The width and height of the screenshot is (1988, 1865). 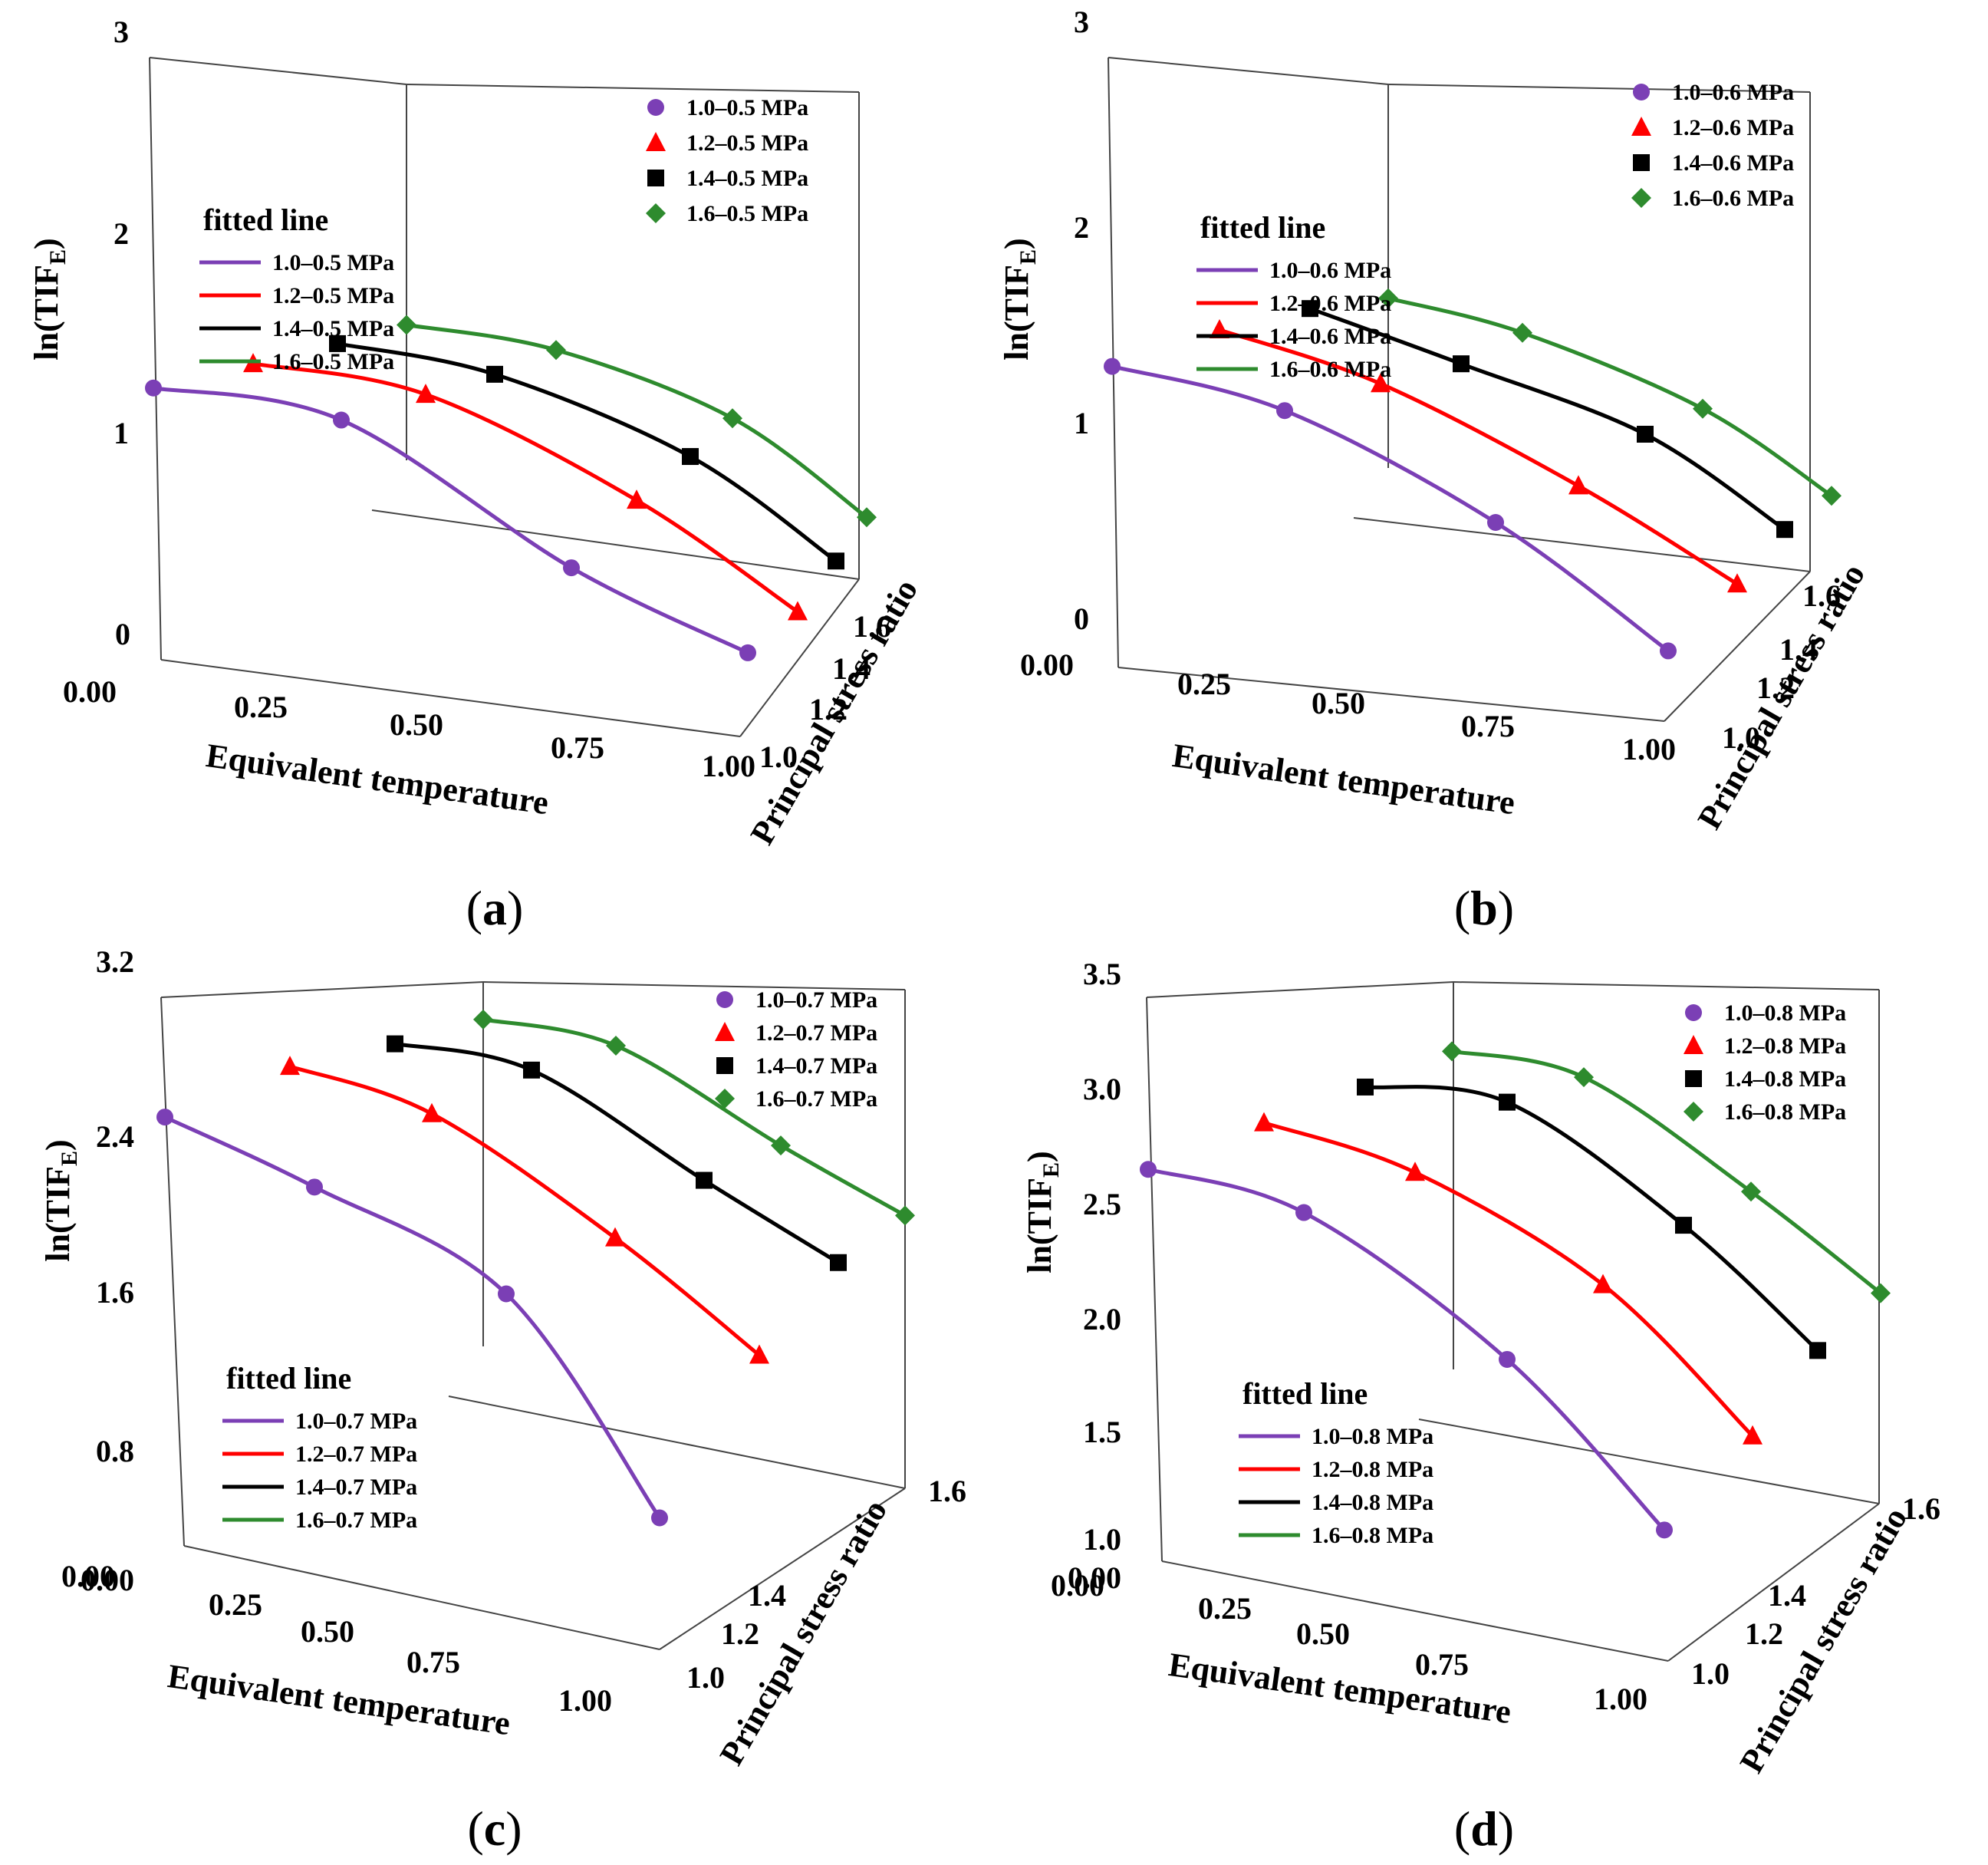 What do you see at coordinates (1733, 198) in the screenshot?
I see `legend-marker-label: 1.6–0.6 MPa` at bounding box center [1733, 198].